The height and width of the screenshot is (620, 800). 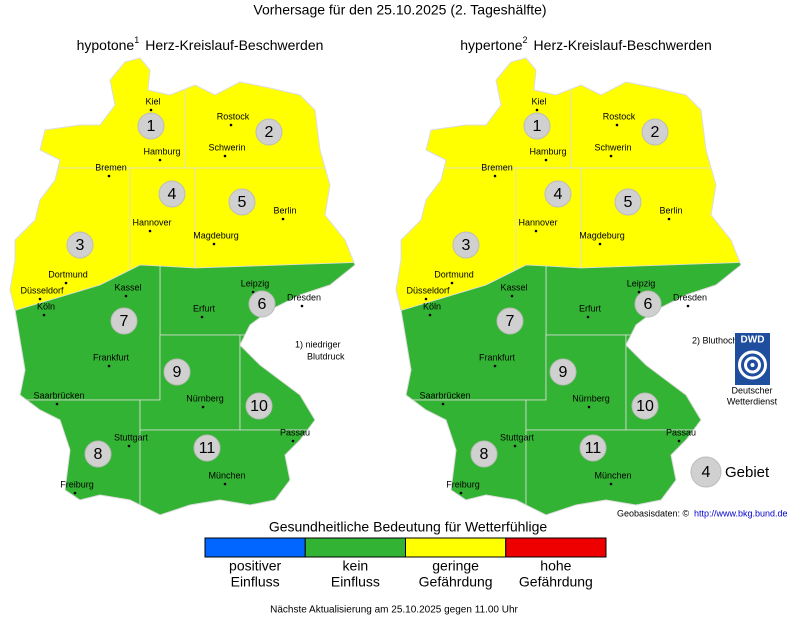 I want to click on footnote: Blutdruck, so click(x=326, y=356).